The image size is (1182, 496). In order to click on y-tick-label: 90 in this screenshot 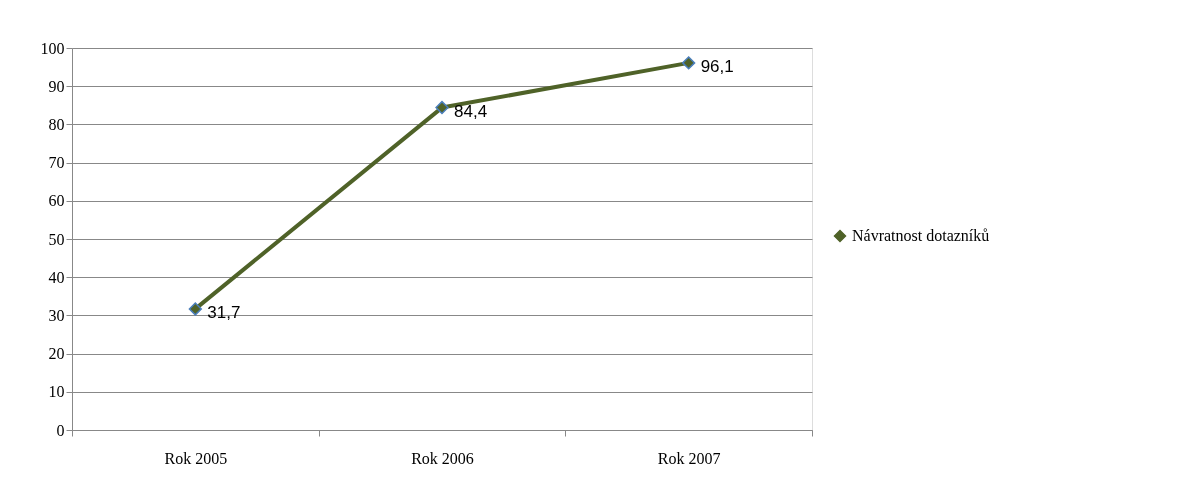, I will do `click(56, 86)`.